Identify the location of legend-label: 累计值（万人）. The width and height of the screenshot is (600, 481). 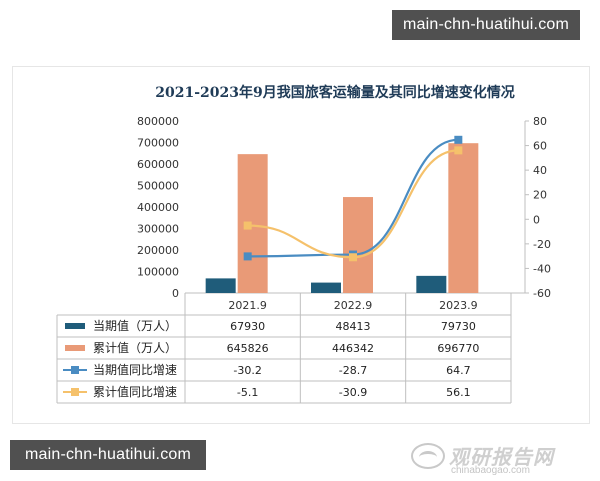
(135, 347).